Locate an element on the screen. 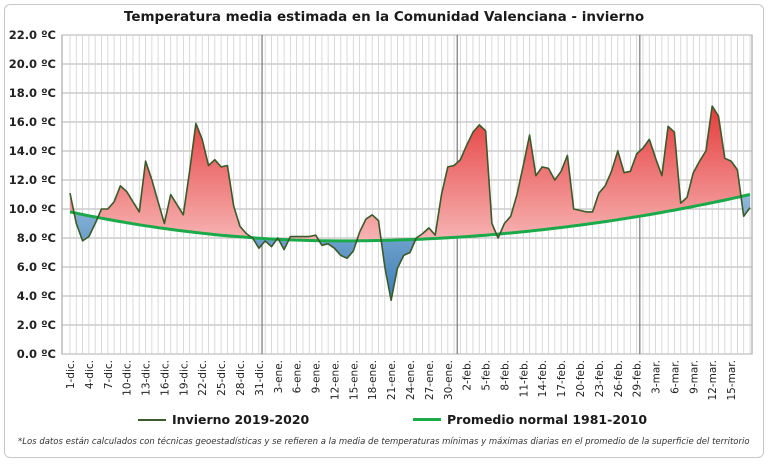  y-tick-label: 8.0 ºC is located at coordinates (36, 238).